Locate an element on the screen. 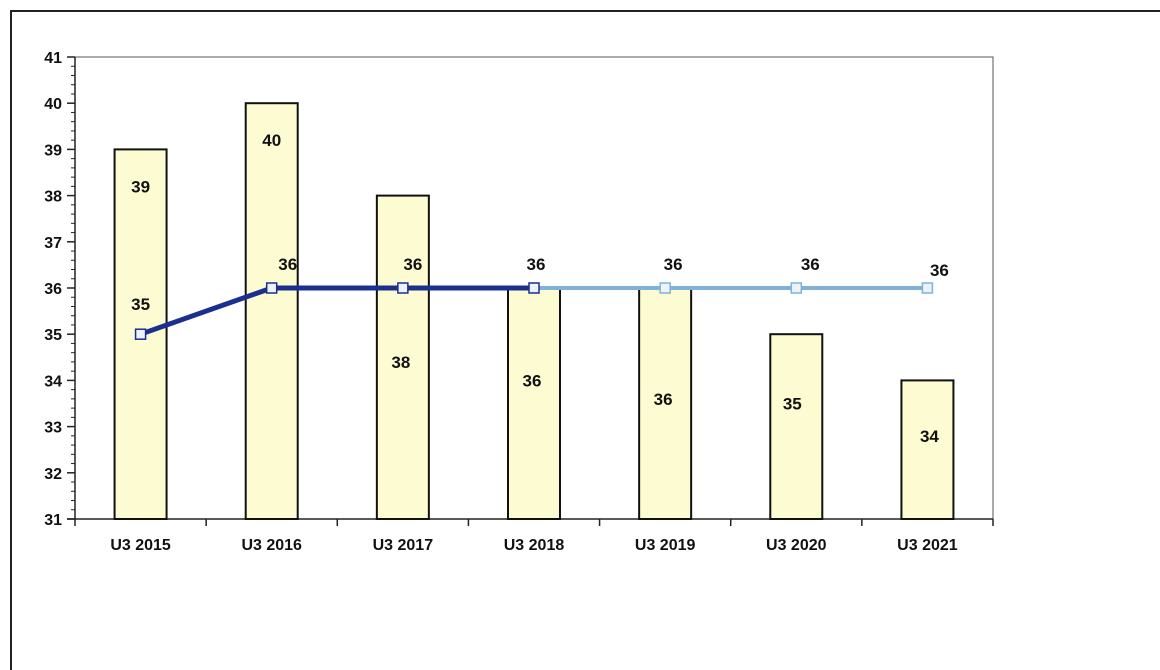  y-tick-label: 40 is located at coordinates (53, 104).